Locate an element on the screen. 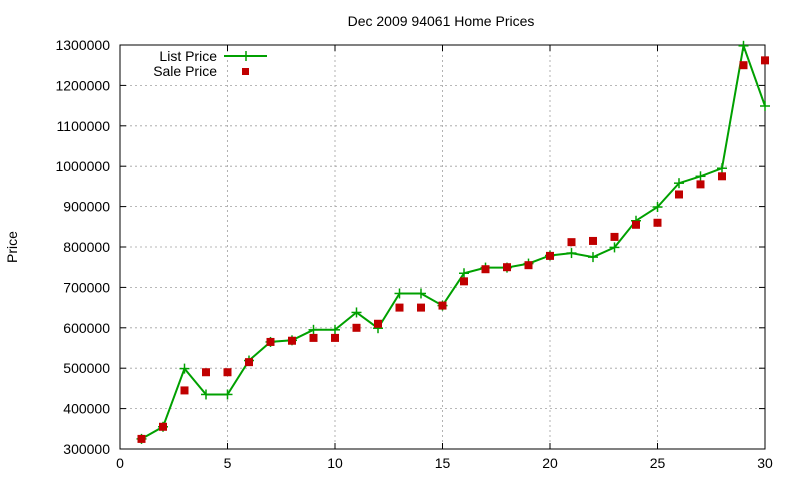  y-tick-label: 500000 is located at coordinates (86, 368).